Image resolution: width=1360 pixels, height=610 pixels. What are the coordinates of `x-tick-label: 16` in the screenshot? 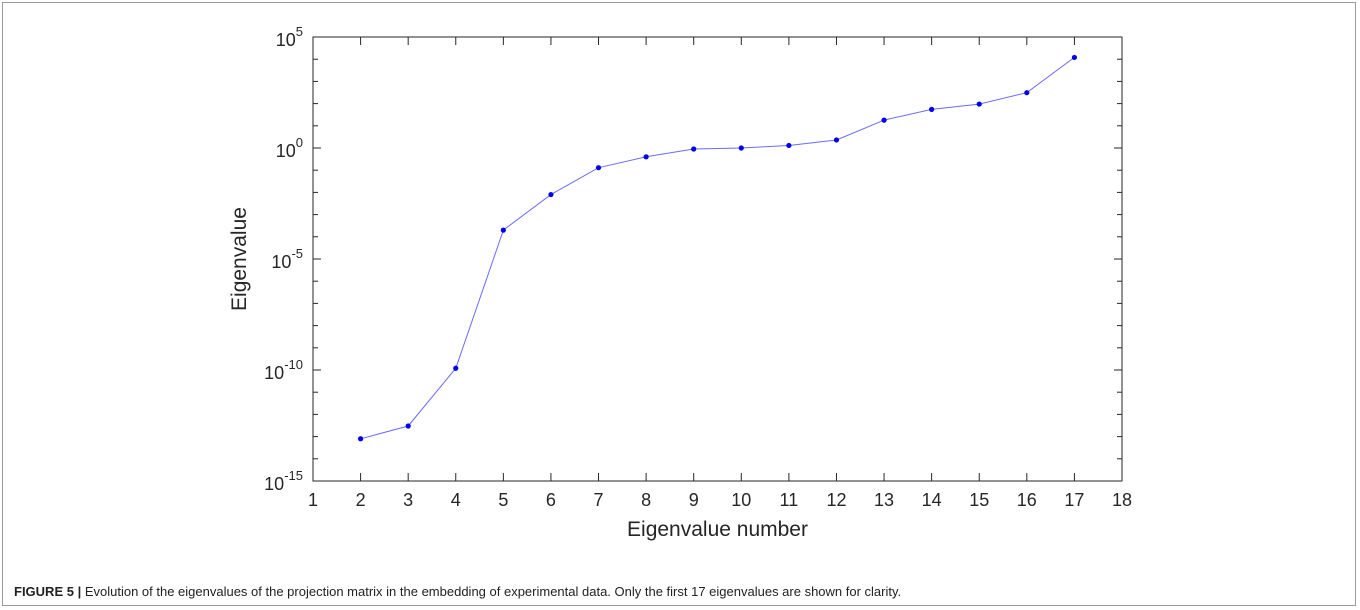 It's located at (1027, 500).